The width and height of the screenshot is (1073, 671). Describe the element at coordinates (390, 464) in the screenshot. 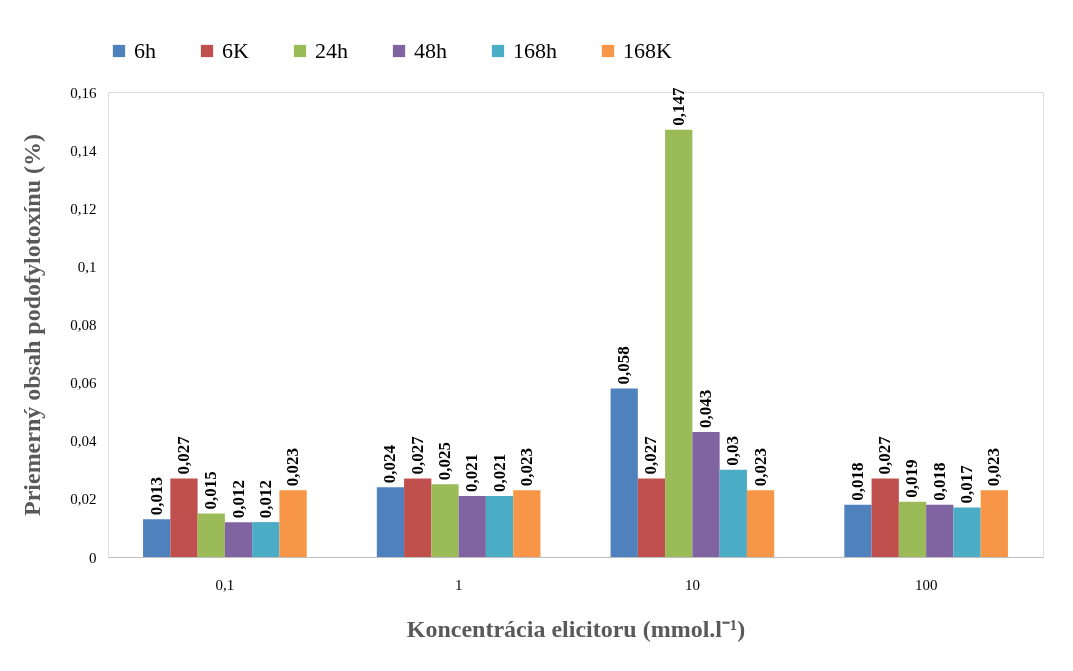

I see `data-label: 0,024` at that location.